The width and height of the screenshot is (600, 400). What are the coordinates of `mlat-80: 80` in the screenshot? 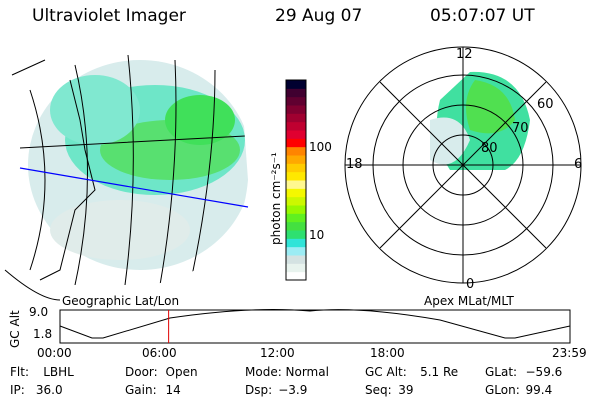 It's located at (489, 148).